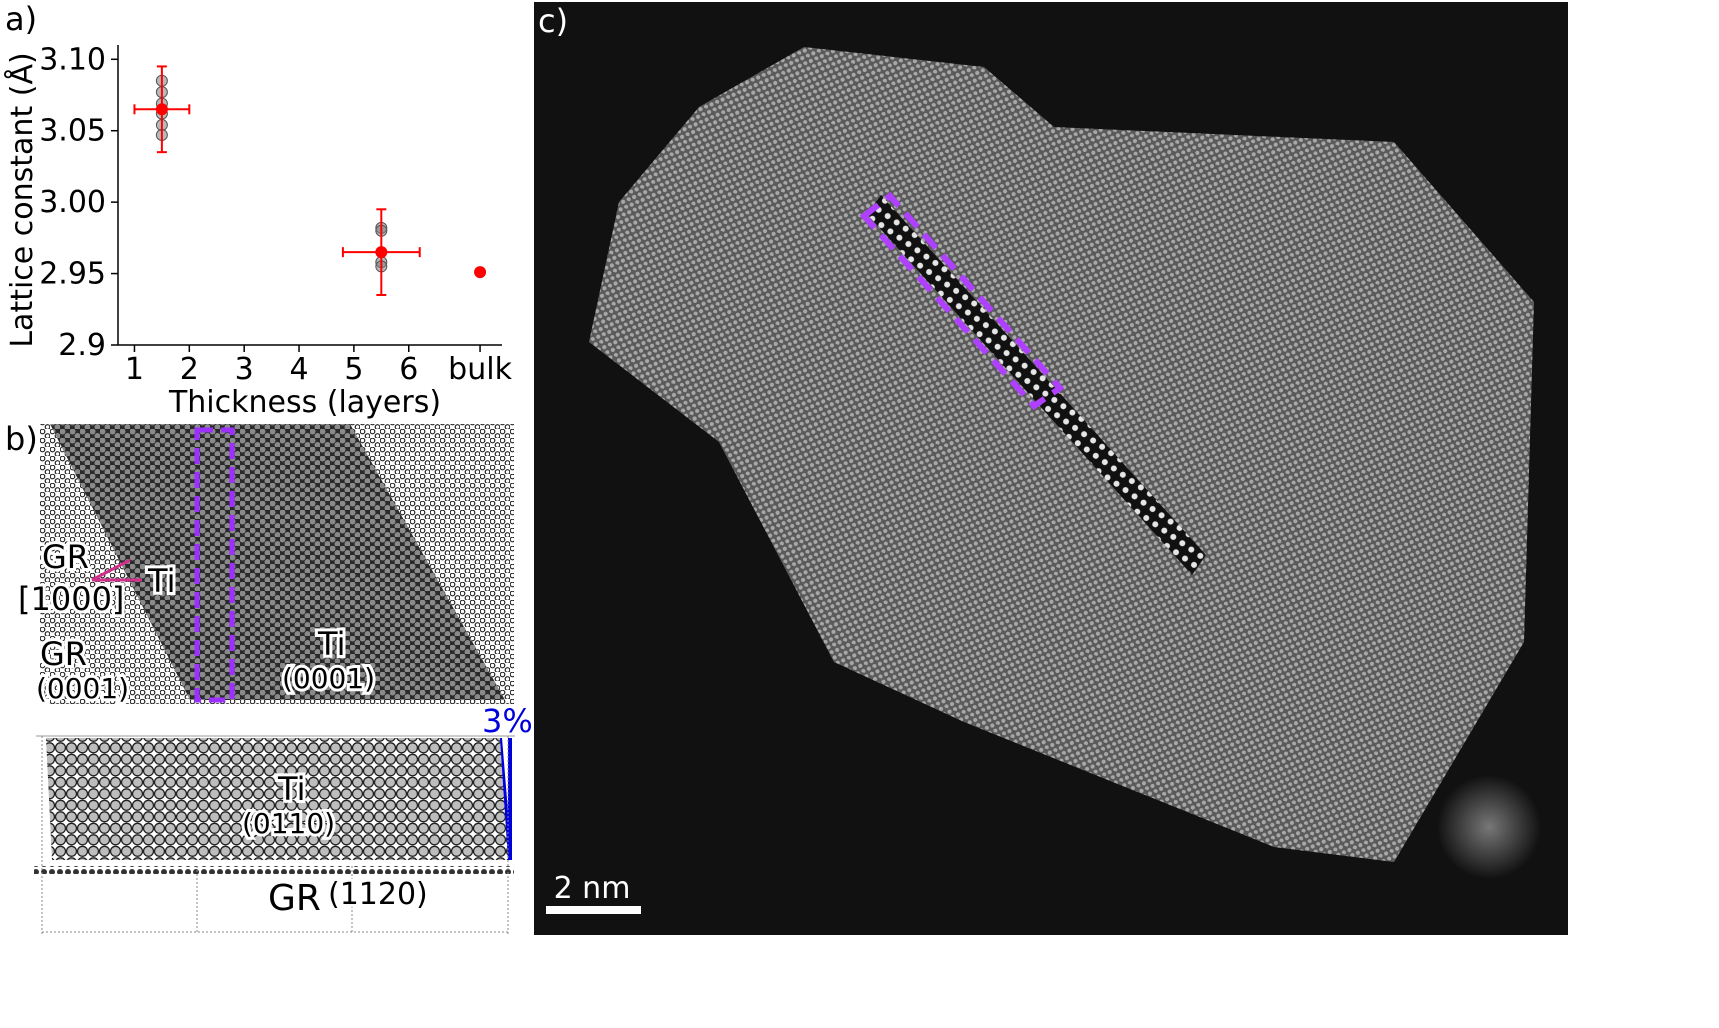 The width and height of the screenshot is (1719, 1028). I want to click on x-tick-label: 5, so click(353, 369).